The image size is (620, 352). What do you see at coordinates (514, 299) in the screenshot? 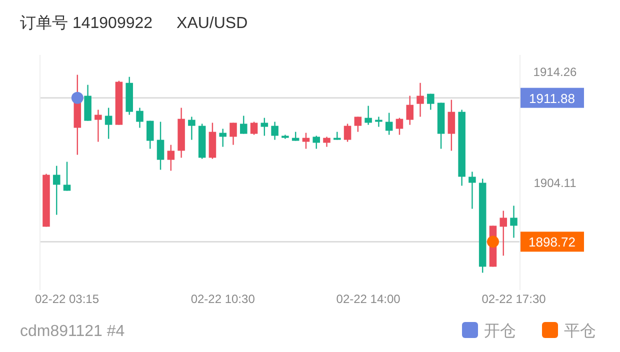
I see `x-tick-label: 02-22 17:30` at bounding box center [514, 299].